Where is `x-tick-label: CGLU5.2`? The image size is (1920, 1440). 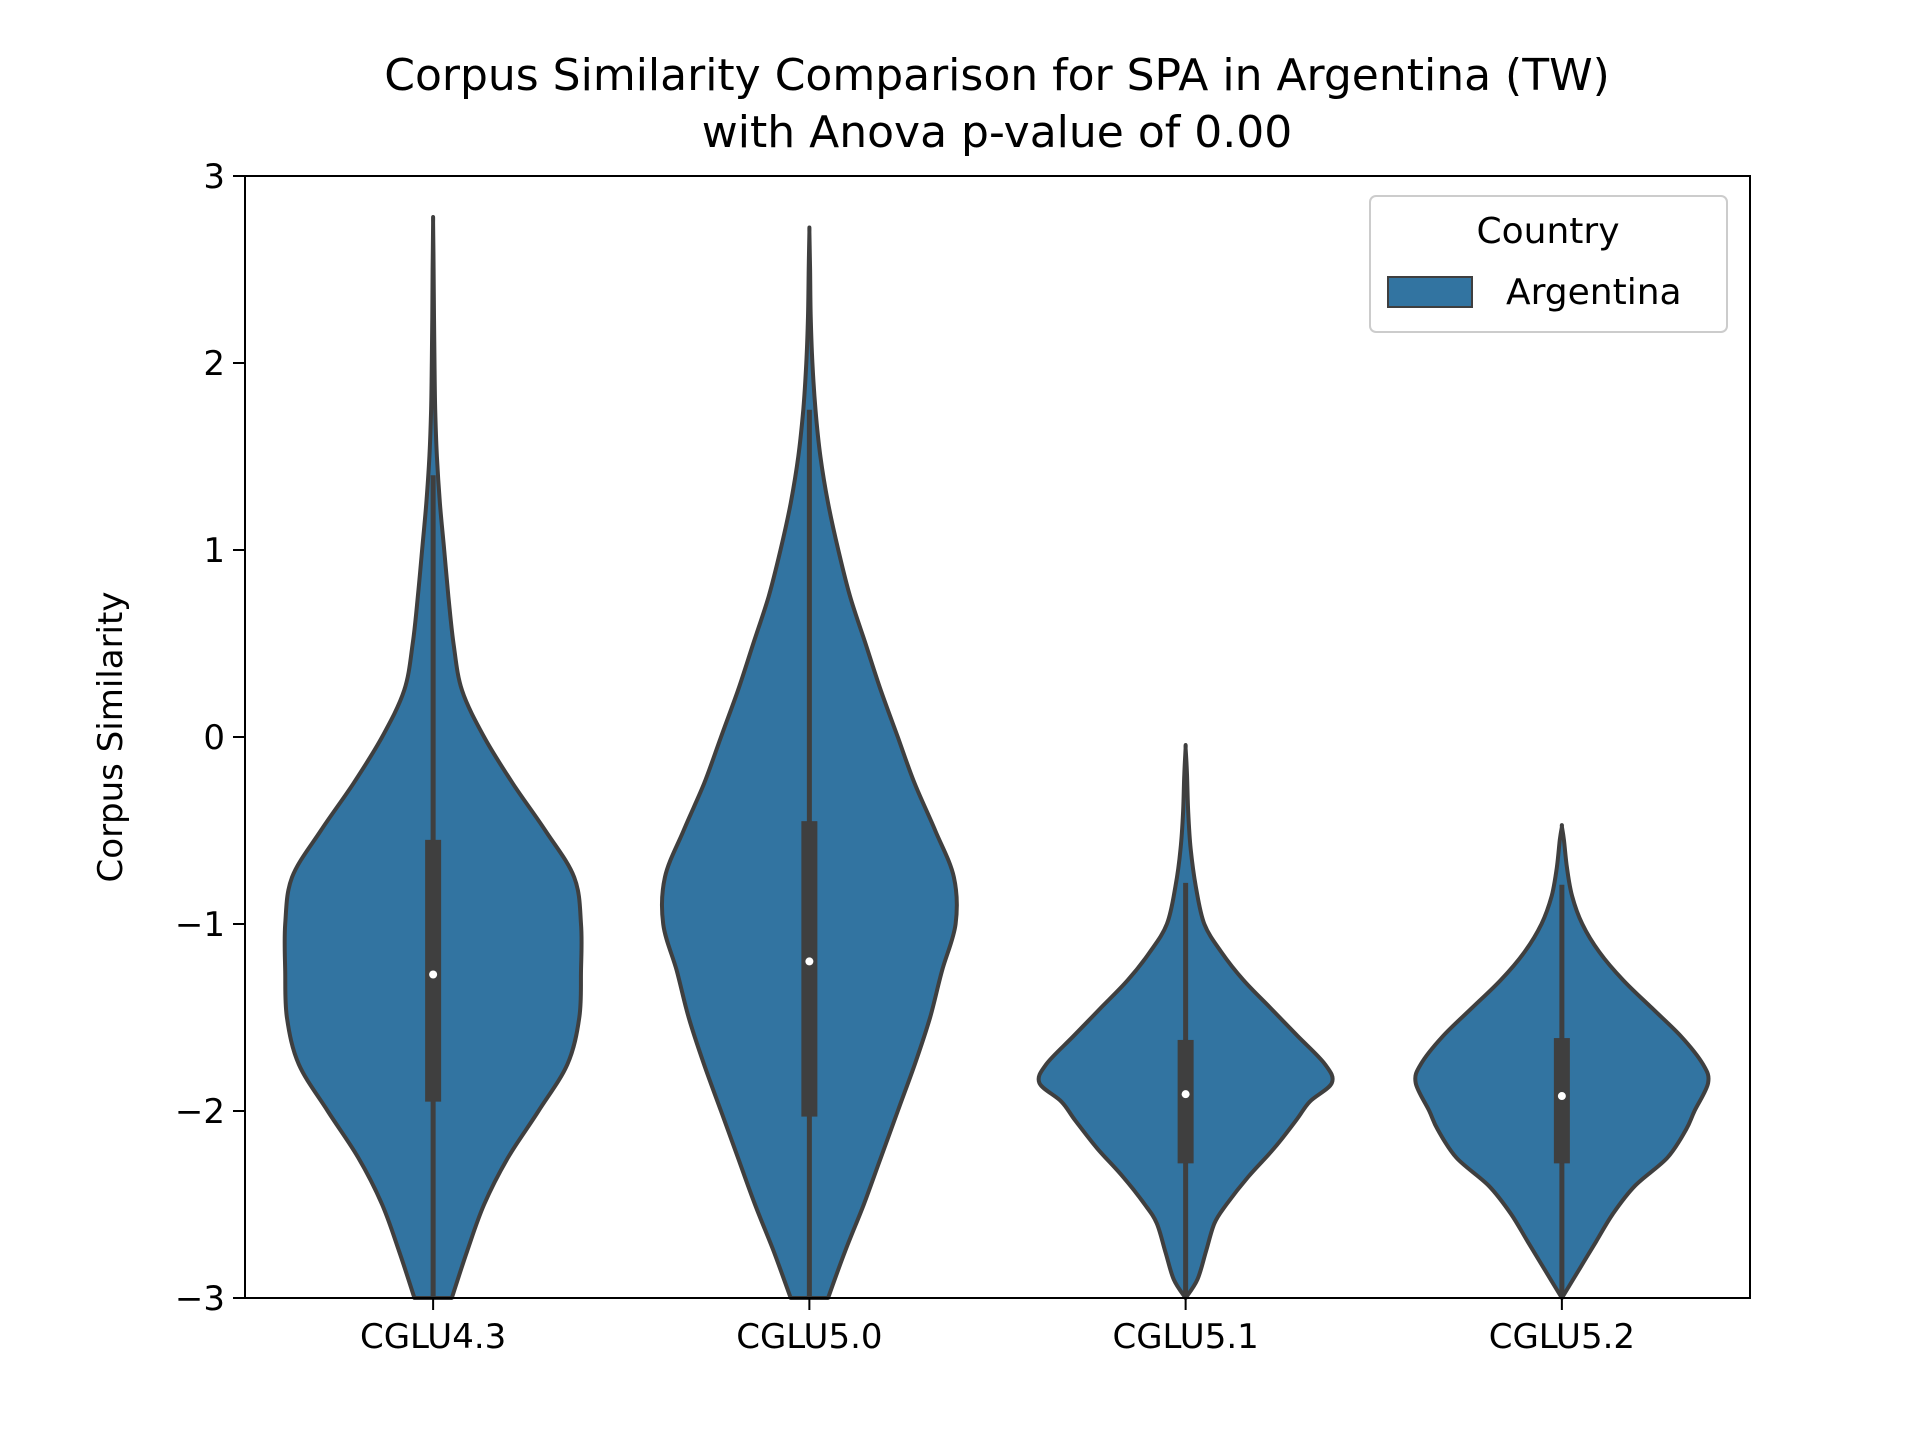
x-tick-label: CGLU5.2 is located at coordinates (1562, 1337).